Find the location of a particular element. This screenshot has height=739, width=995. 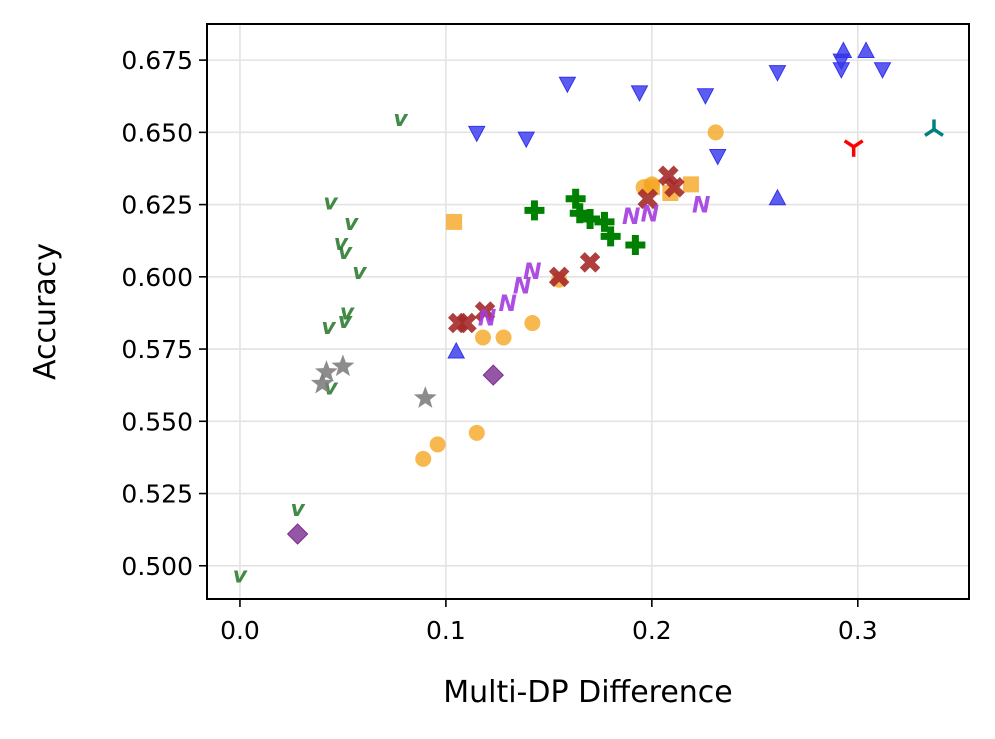

x-tick-label: 0.1 is located at coordinates (446, 630).